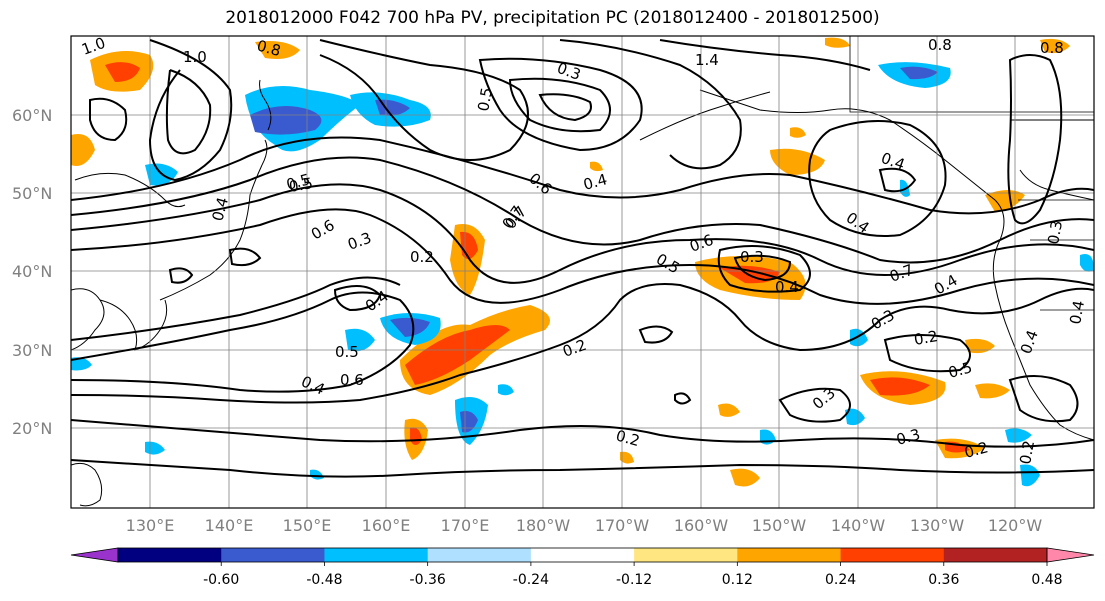  What do you see at coordinates (1015, 525) in the screenshot?
I see `lon-label: 120°W` at bounding box center [1015, 525].